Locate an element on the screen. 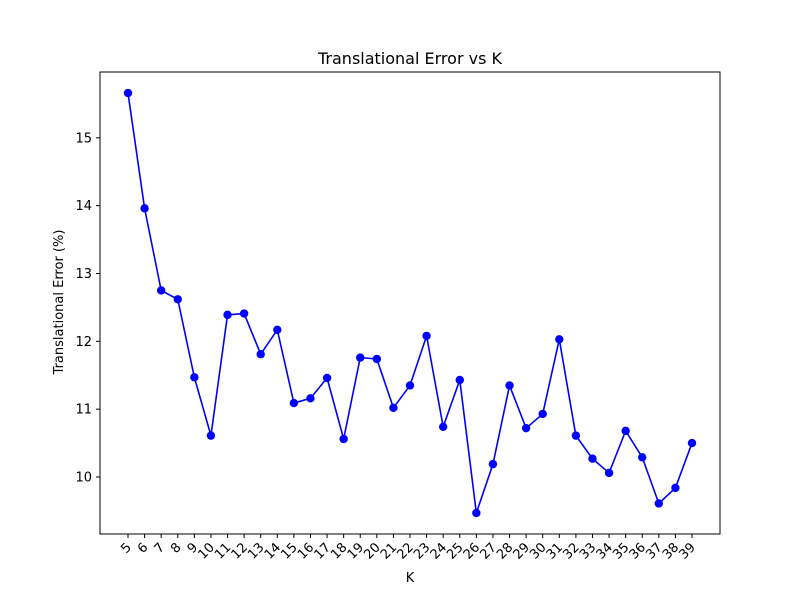  y-tick-label: 10 is located at coordinates (83, 478).